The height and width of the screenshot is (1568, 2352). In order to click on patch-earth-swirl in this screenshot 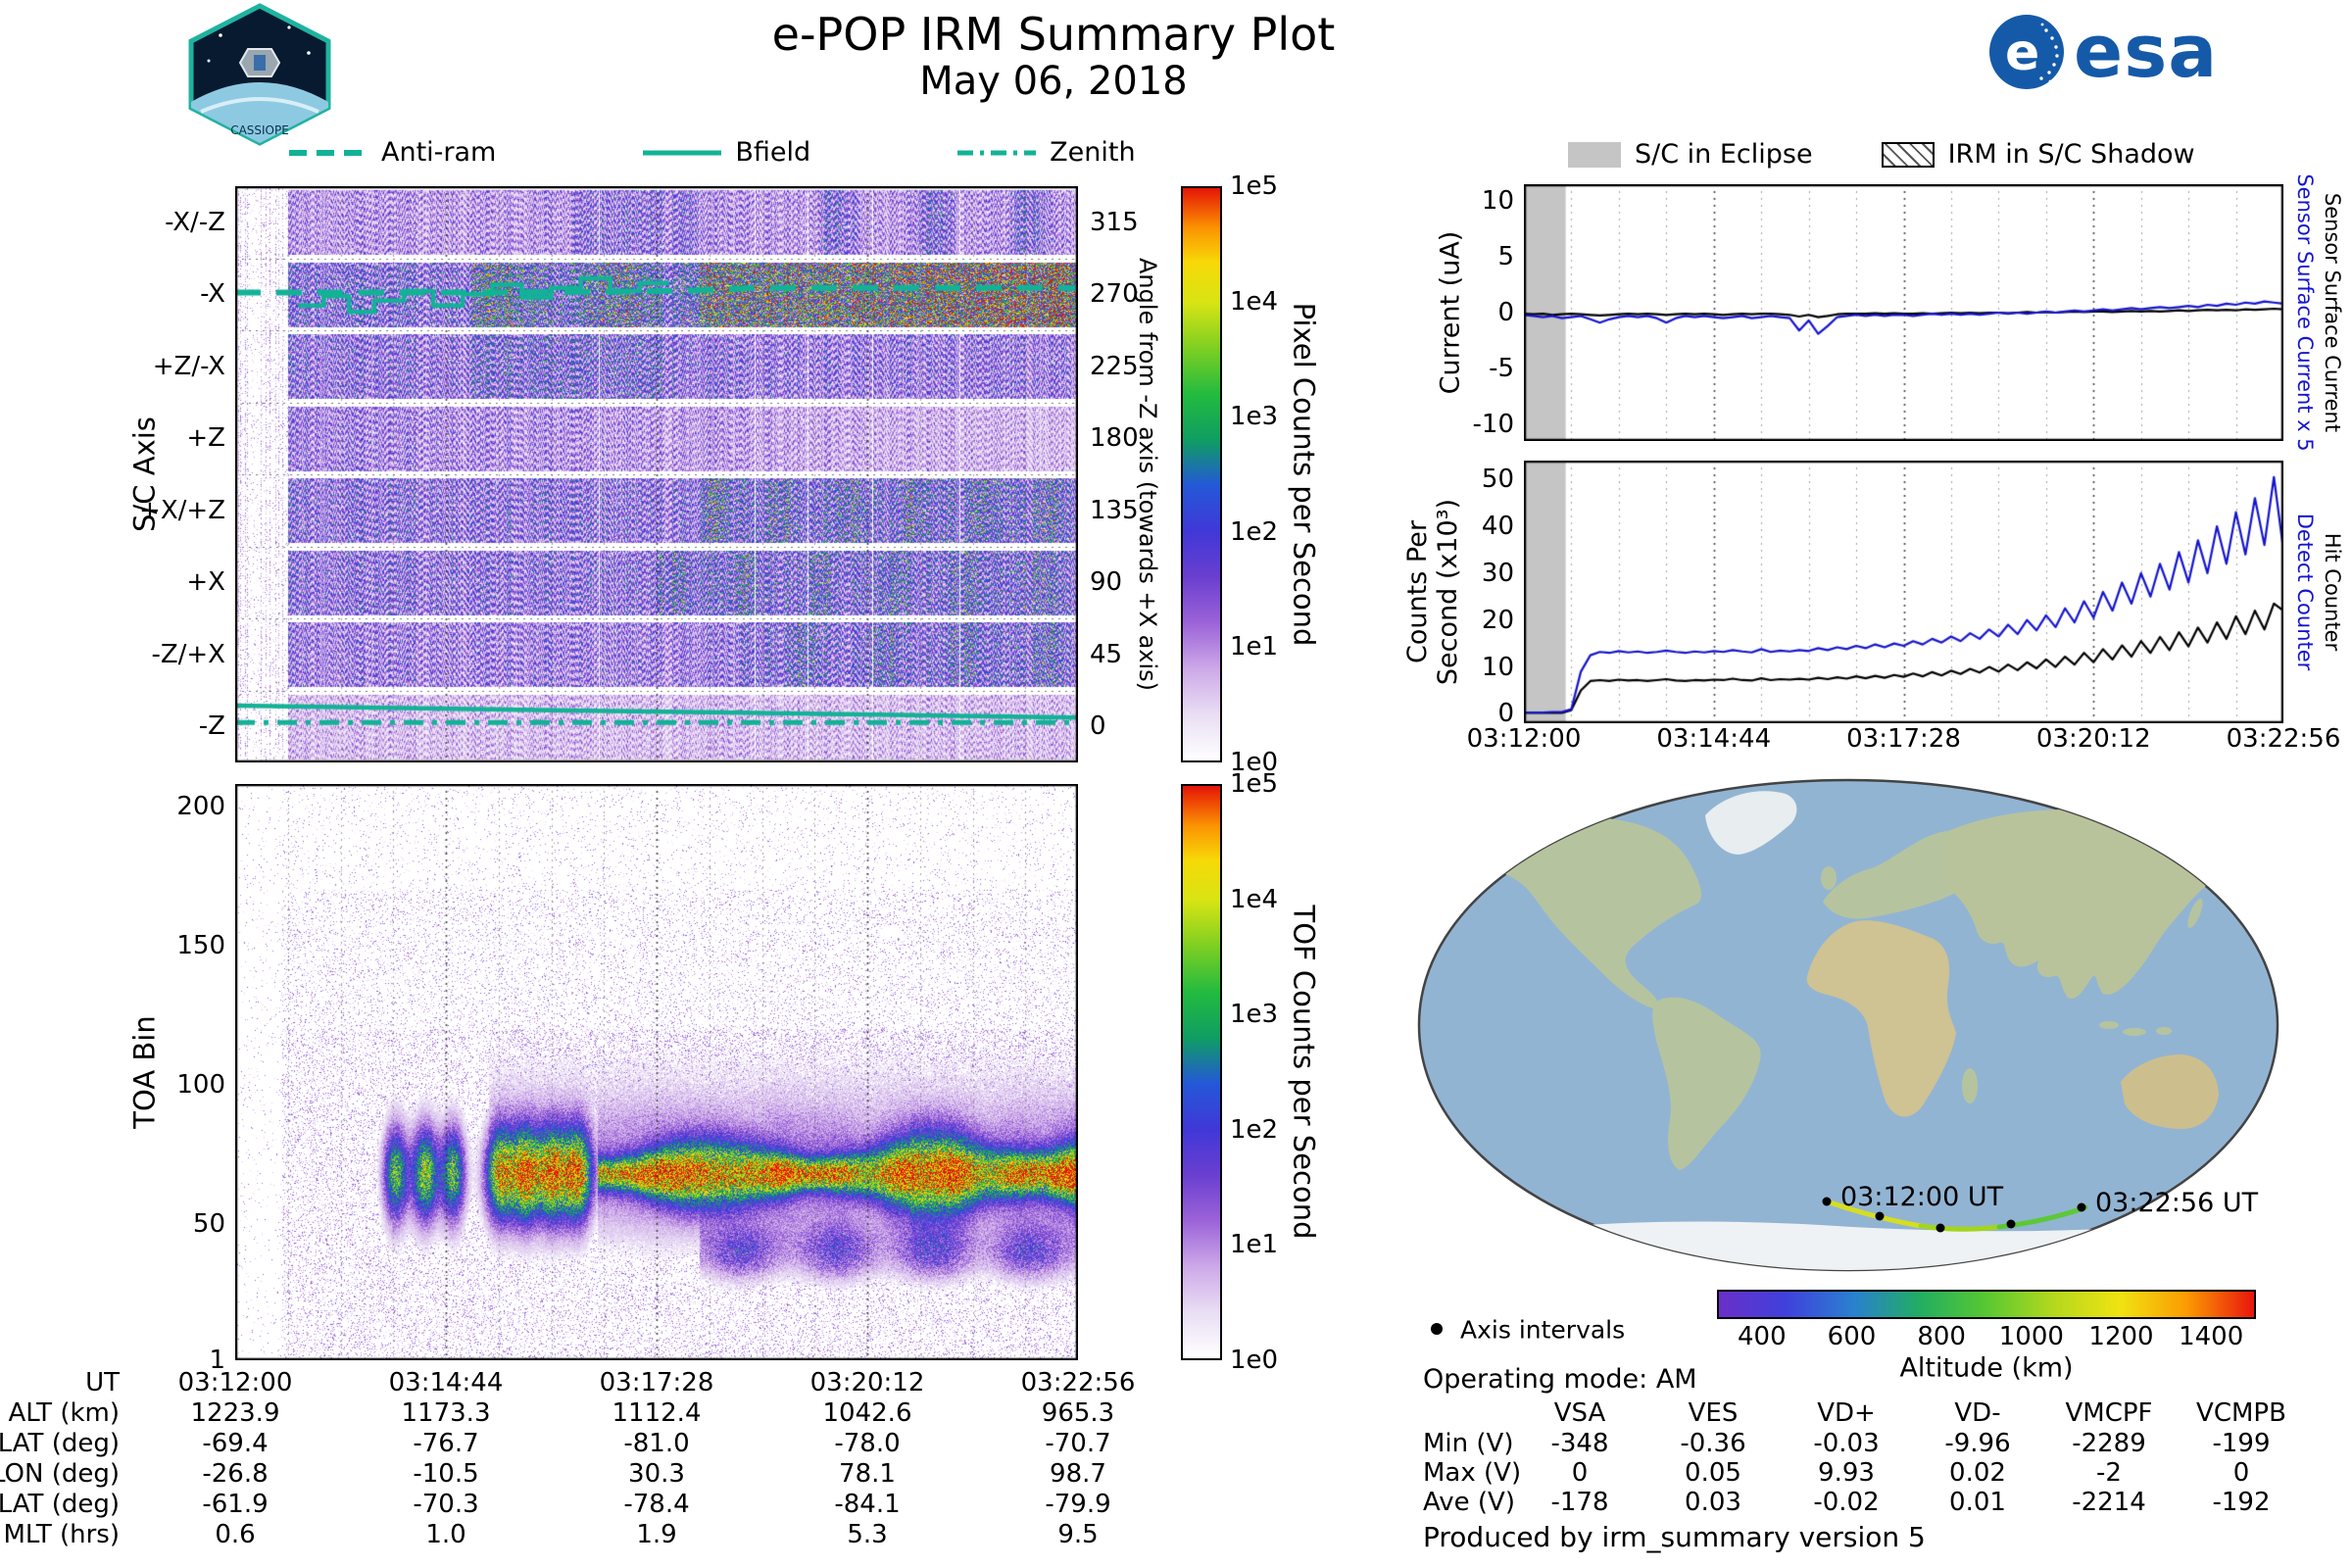, I will do `click(259, 105)`.